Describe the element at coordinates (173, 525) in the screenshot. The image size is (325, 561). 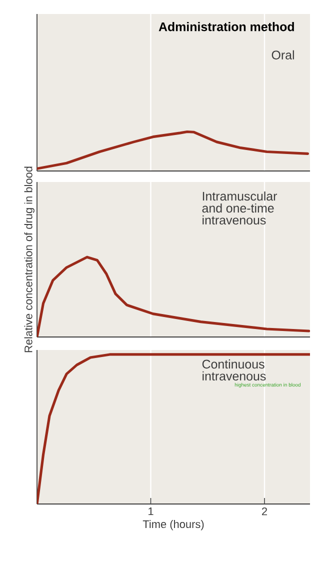
I see `x-axis-title: Time (hours)` at that location.